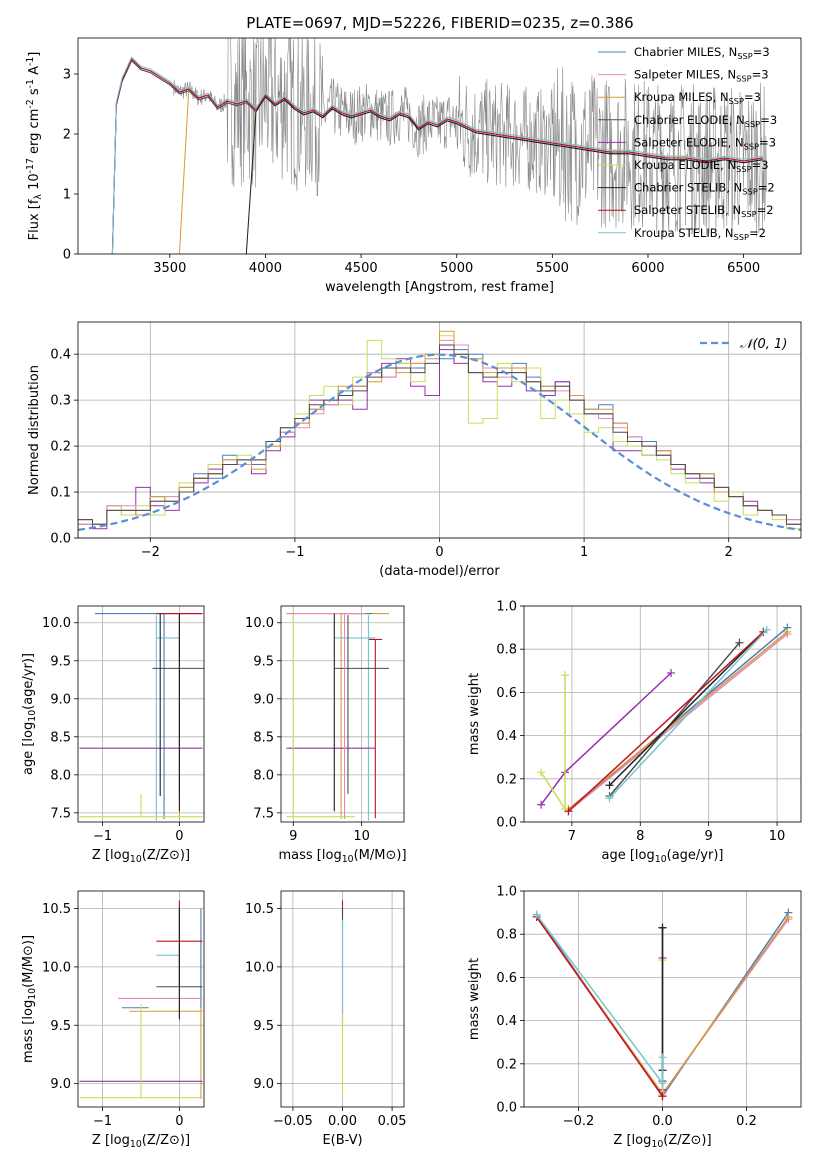 This screenshot has width=819, height=1170. What do you see at coordinates (599, 1000) in the screenshot?
I see `weight-line-kroupa_stelib` at bounding box center [599, 1000].